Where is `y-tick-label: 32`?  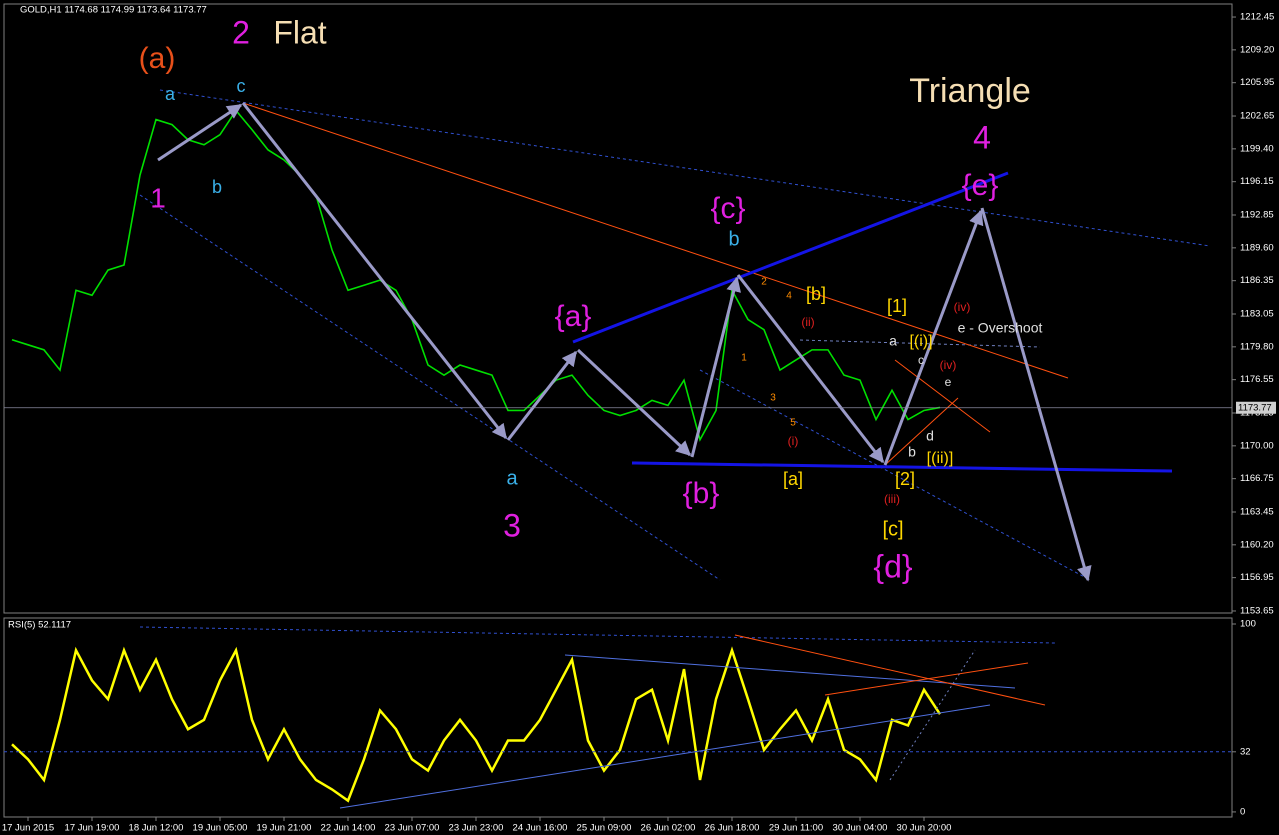 y-tick-label: 32 is located at coordinates (1245, 751).